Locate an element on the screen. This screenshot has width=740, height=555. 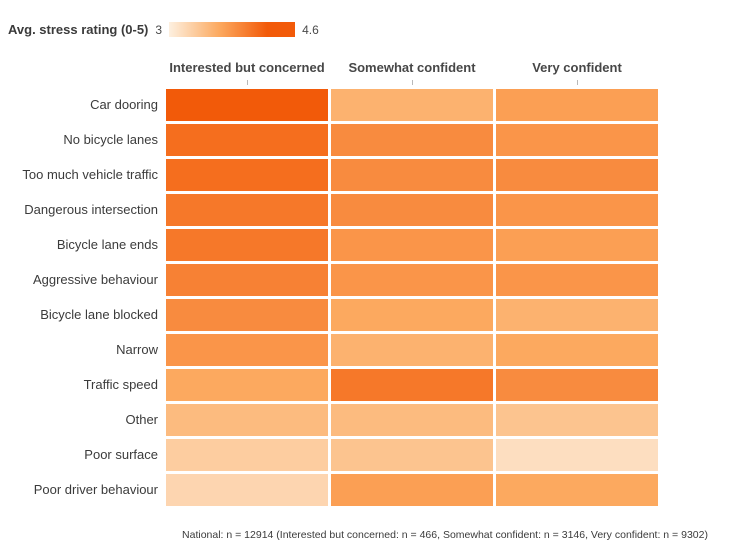
legend-title: Avg. stress rating (0-5) is located at coordinates (78, 29).